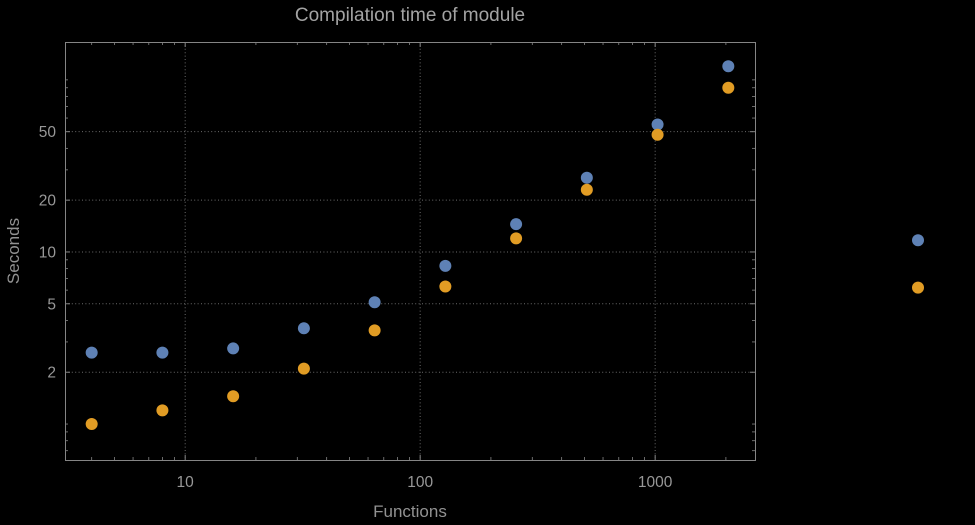 This screenshot has width=975, height=525. Describe the element at coordinates (48, 132) in the screenshot. I see `y-tick-label-50: 50` at that location.